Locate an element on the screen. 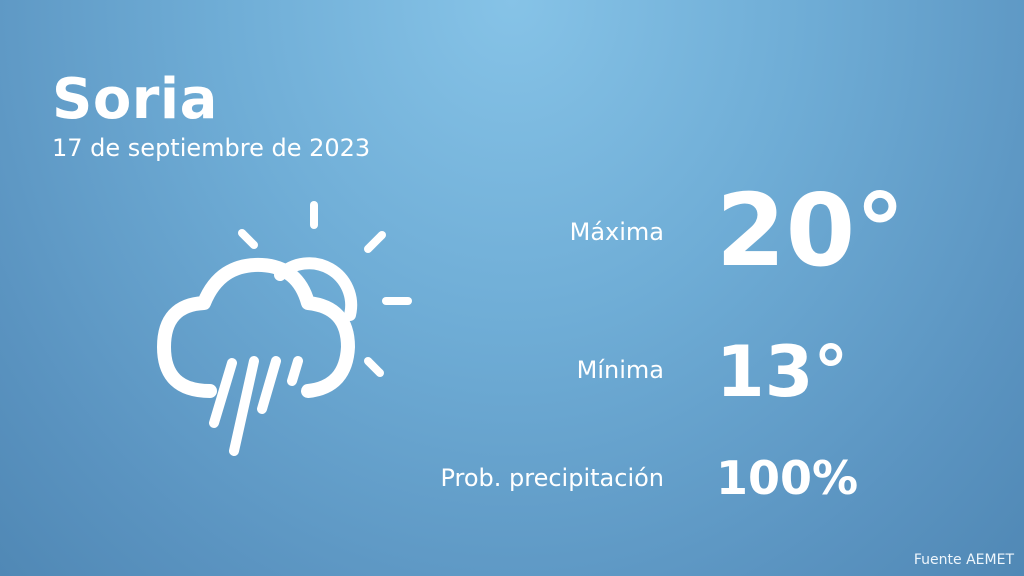  cloud-outline is located at coordinates (256, 327).